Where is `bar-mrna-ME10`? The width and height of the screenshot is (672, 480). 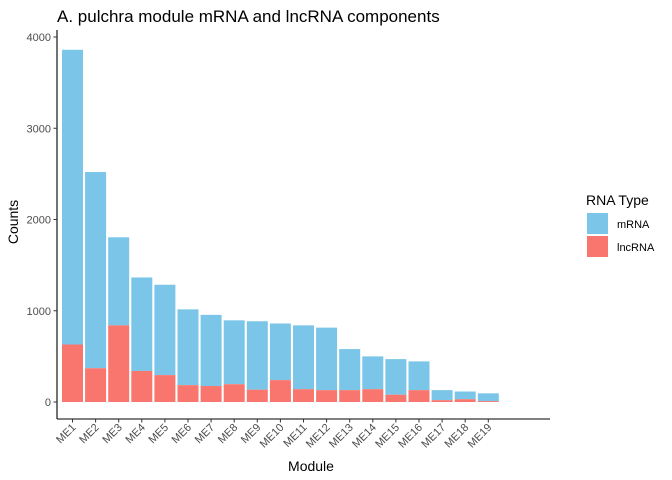 bar-mrna-ME10 is located at coordinates (280, 352).